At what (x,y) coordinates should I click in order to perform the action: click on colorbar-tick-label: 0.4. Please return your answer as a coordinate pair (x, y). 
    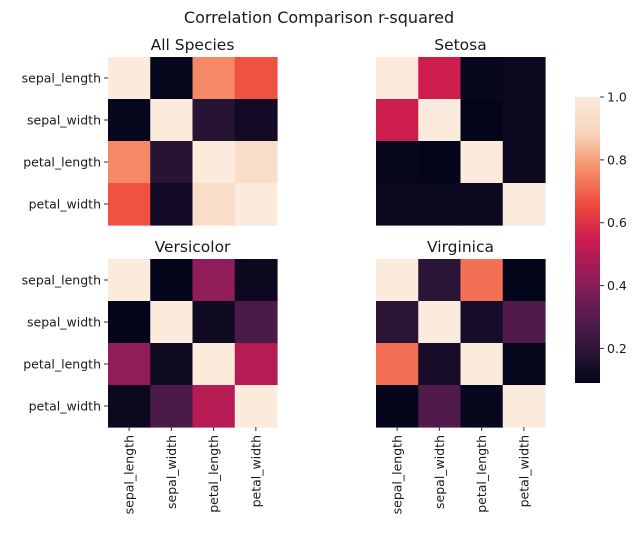
    Looking at the image, I should click on (617, 285).